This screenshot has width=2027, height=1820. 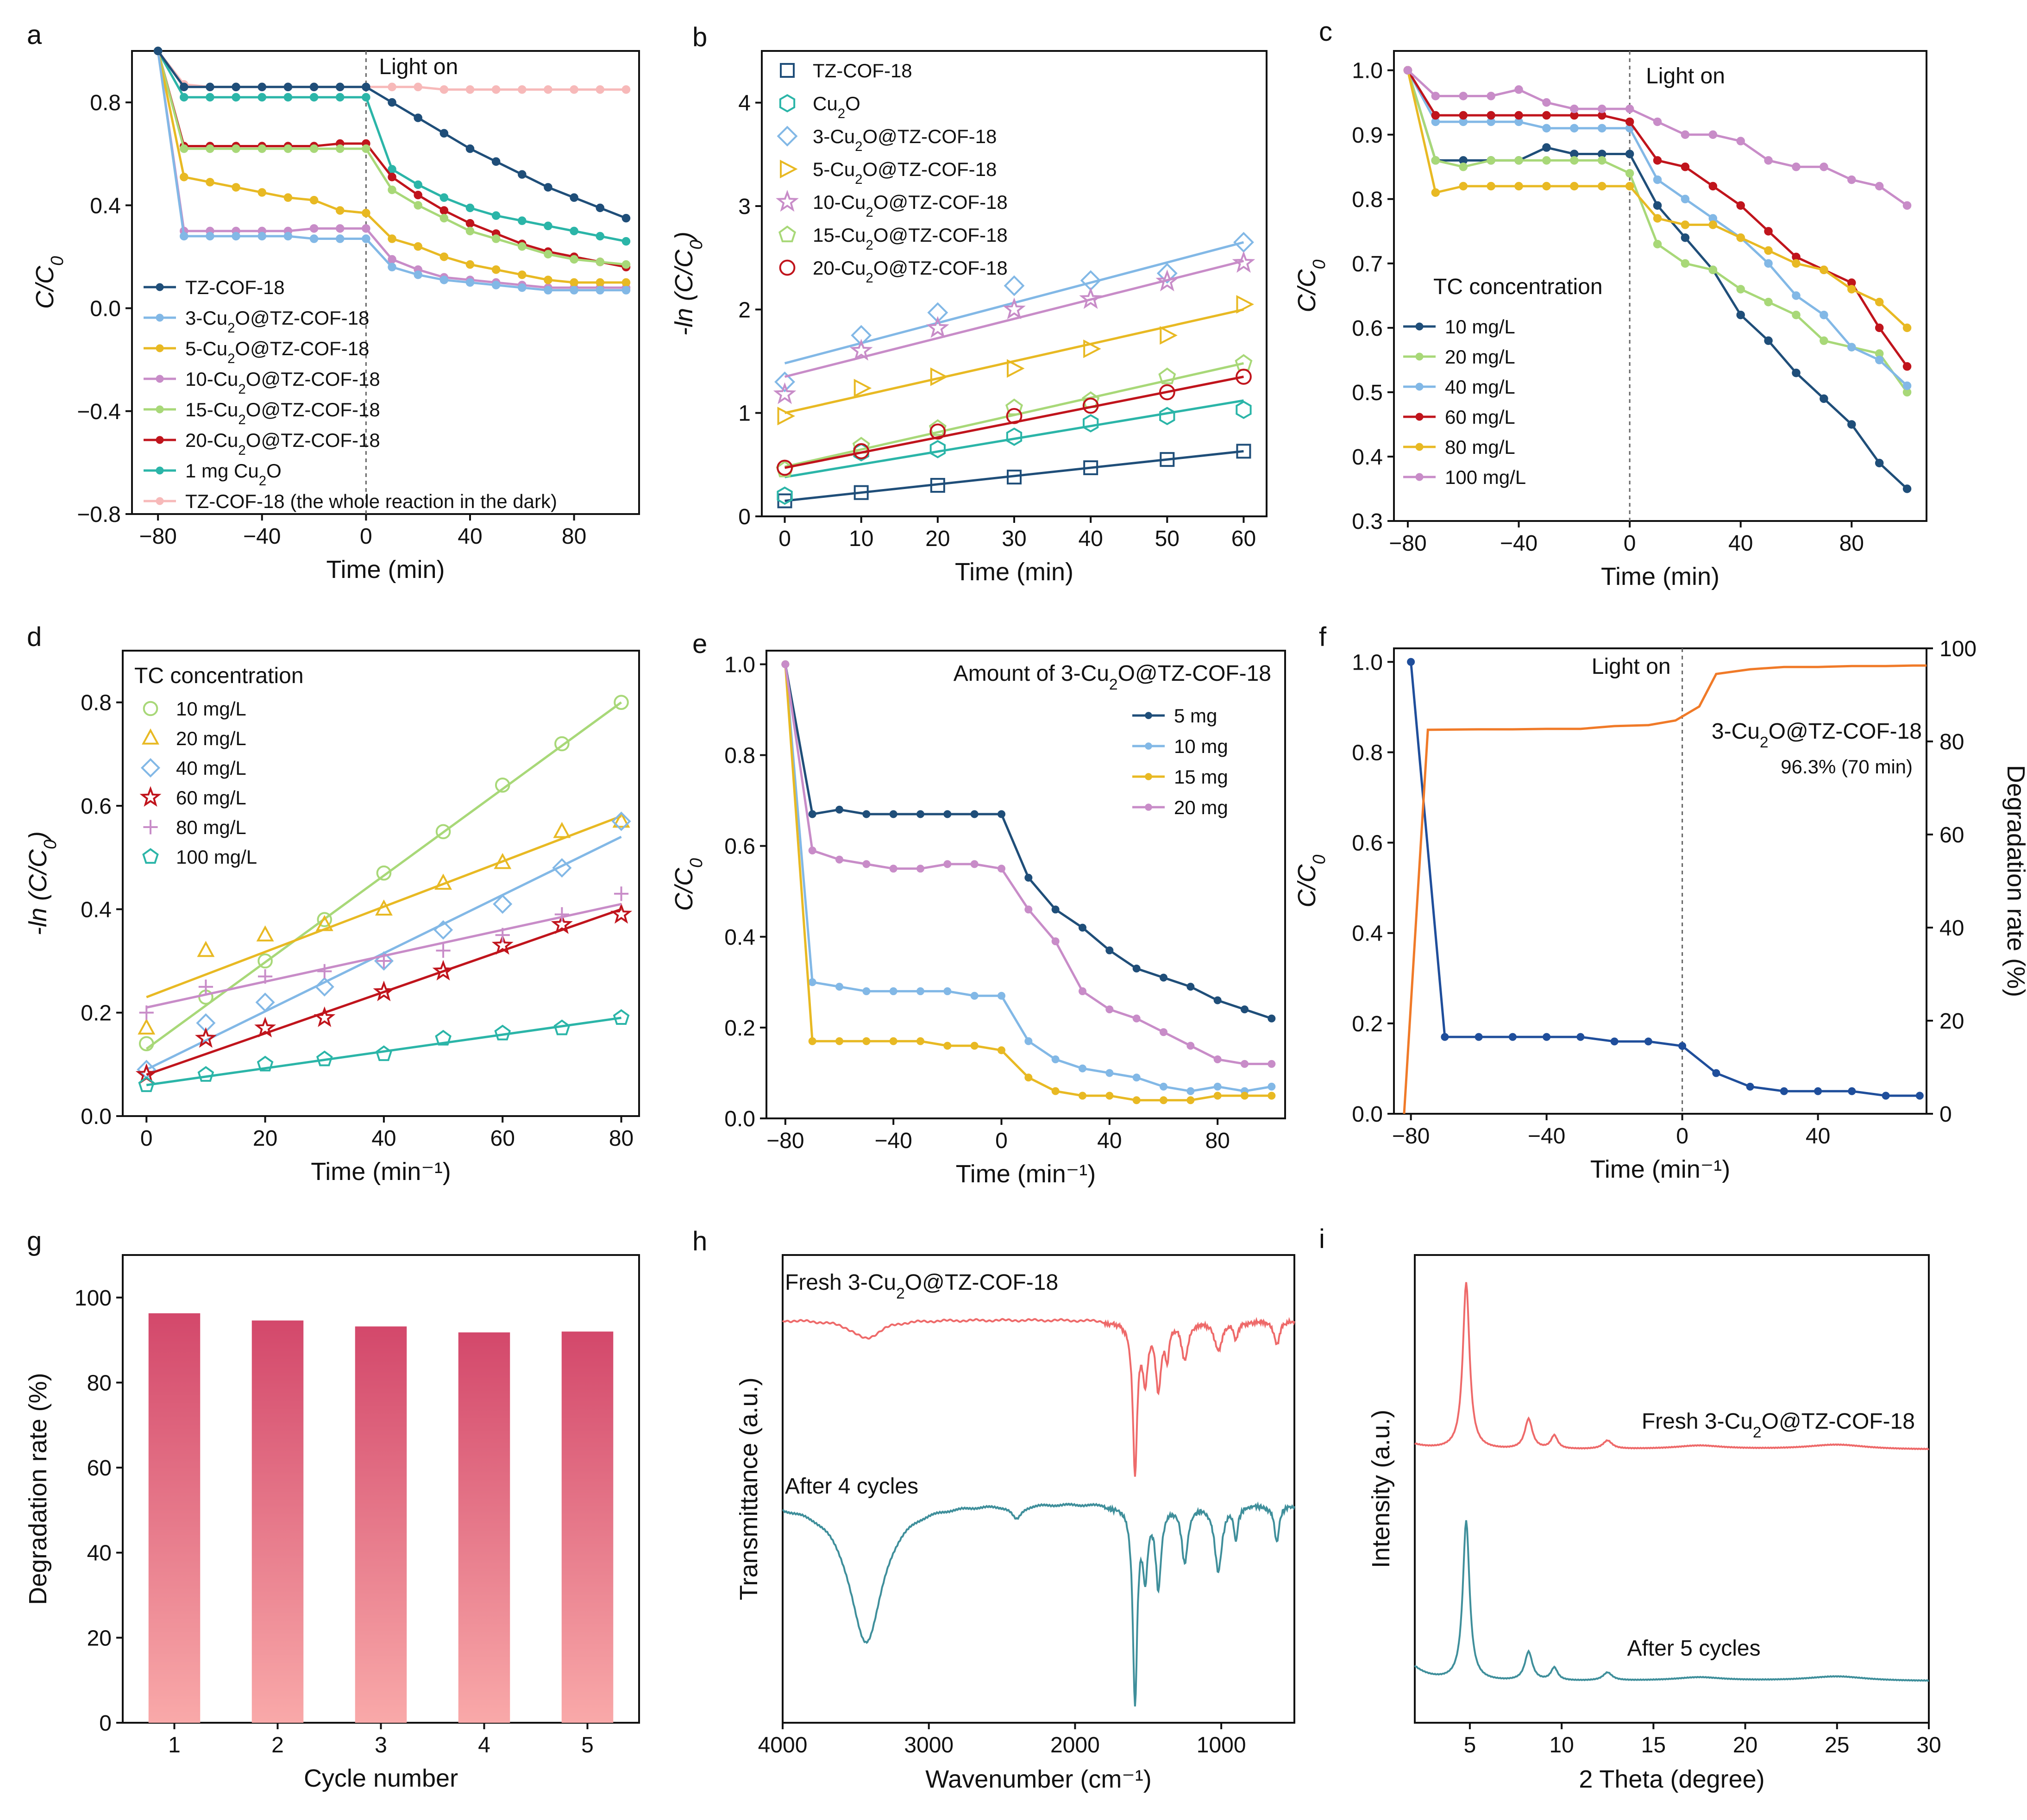 I want to click on y-tick-label: 0.2, so click(x=1367, y=1024).